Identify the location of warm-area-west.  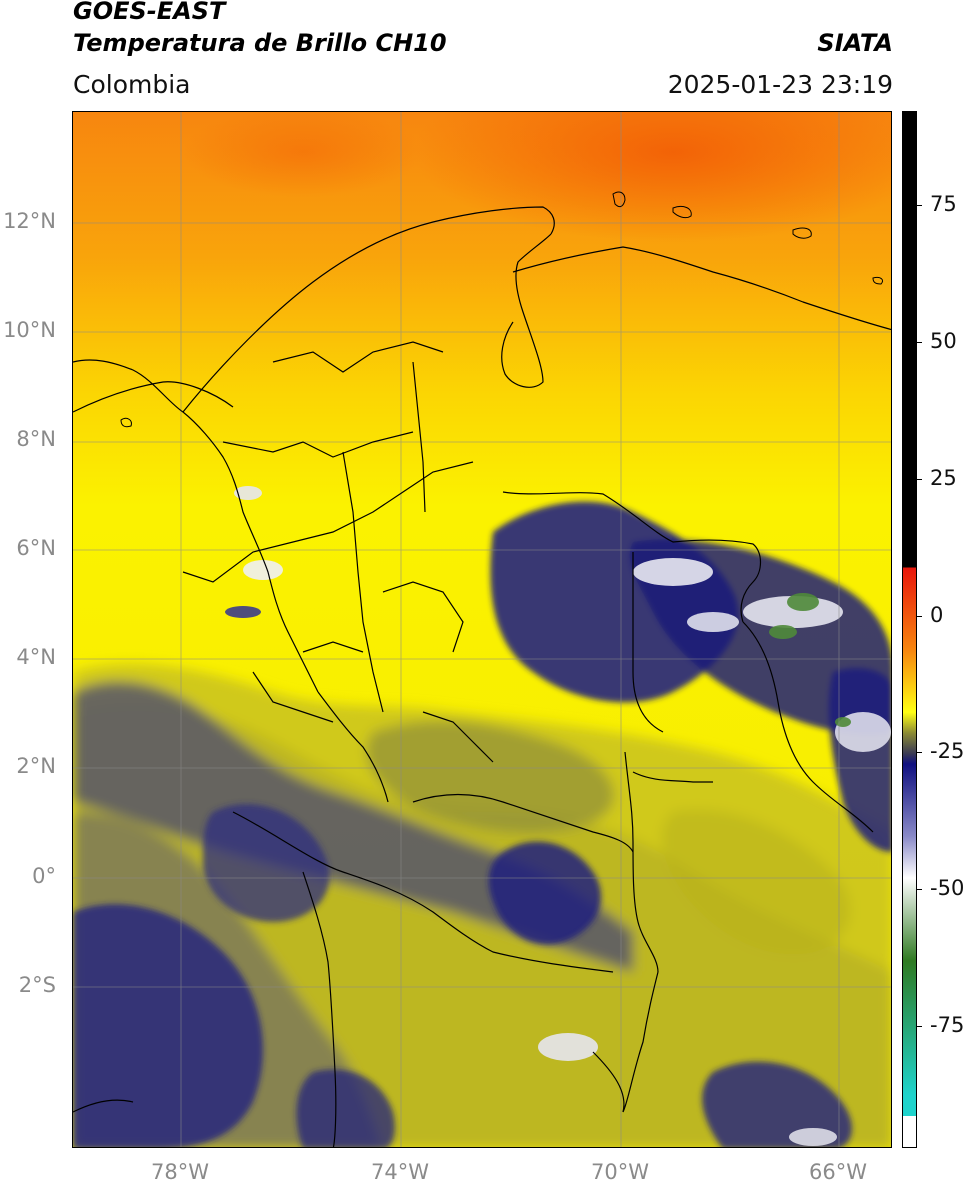
(303, 154).